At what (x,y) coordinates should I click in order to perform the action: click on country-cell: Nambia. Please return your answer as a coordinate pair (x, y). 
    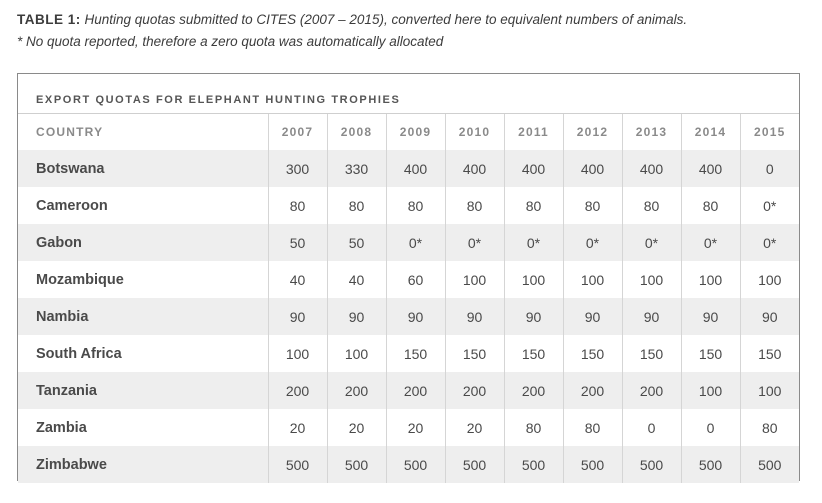
    Looking at the image, I should click on (143, 316).